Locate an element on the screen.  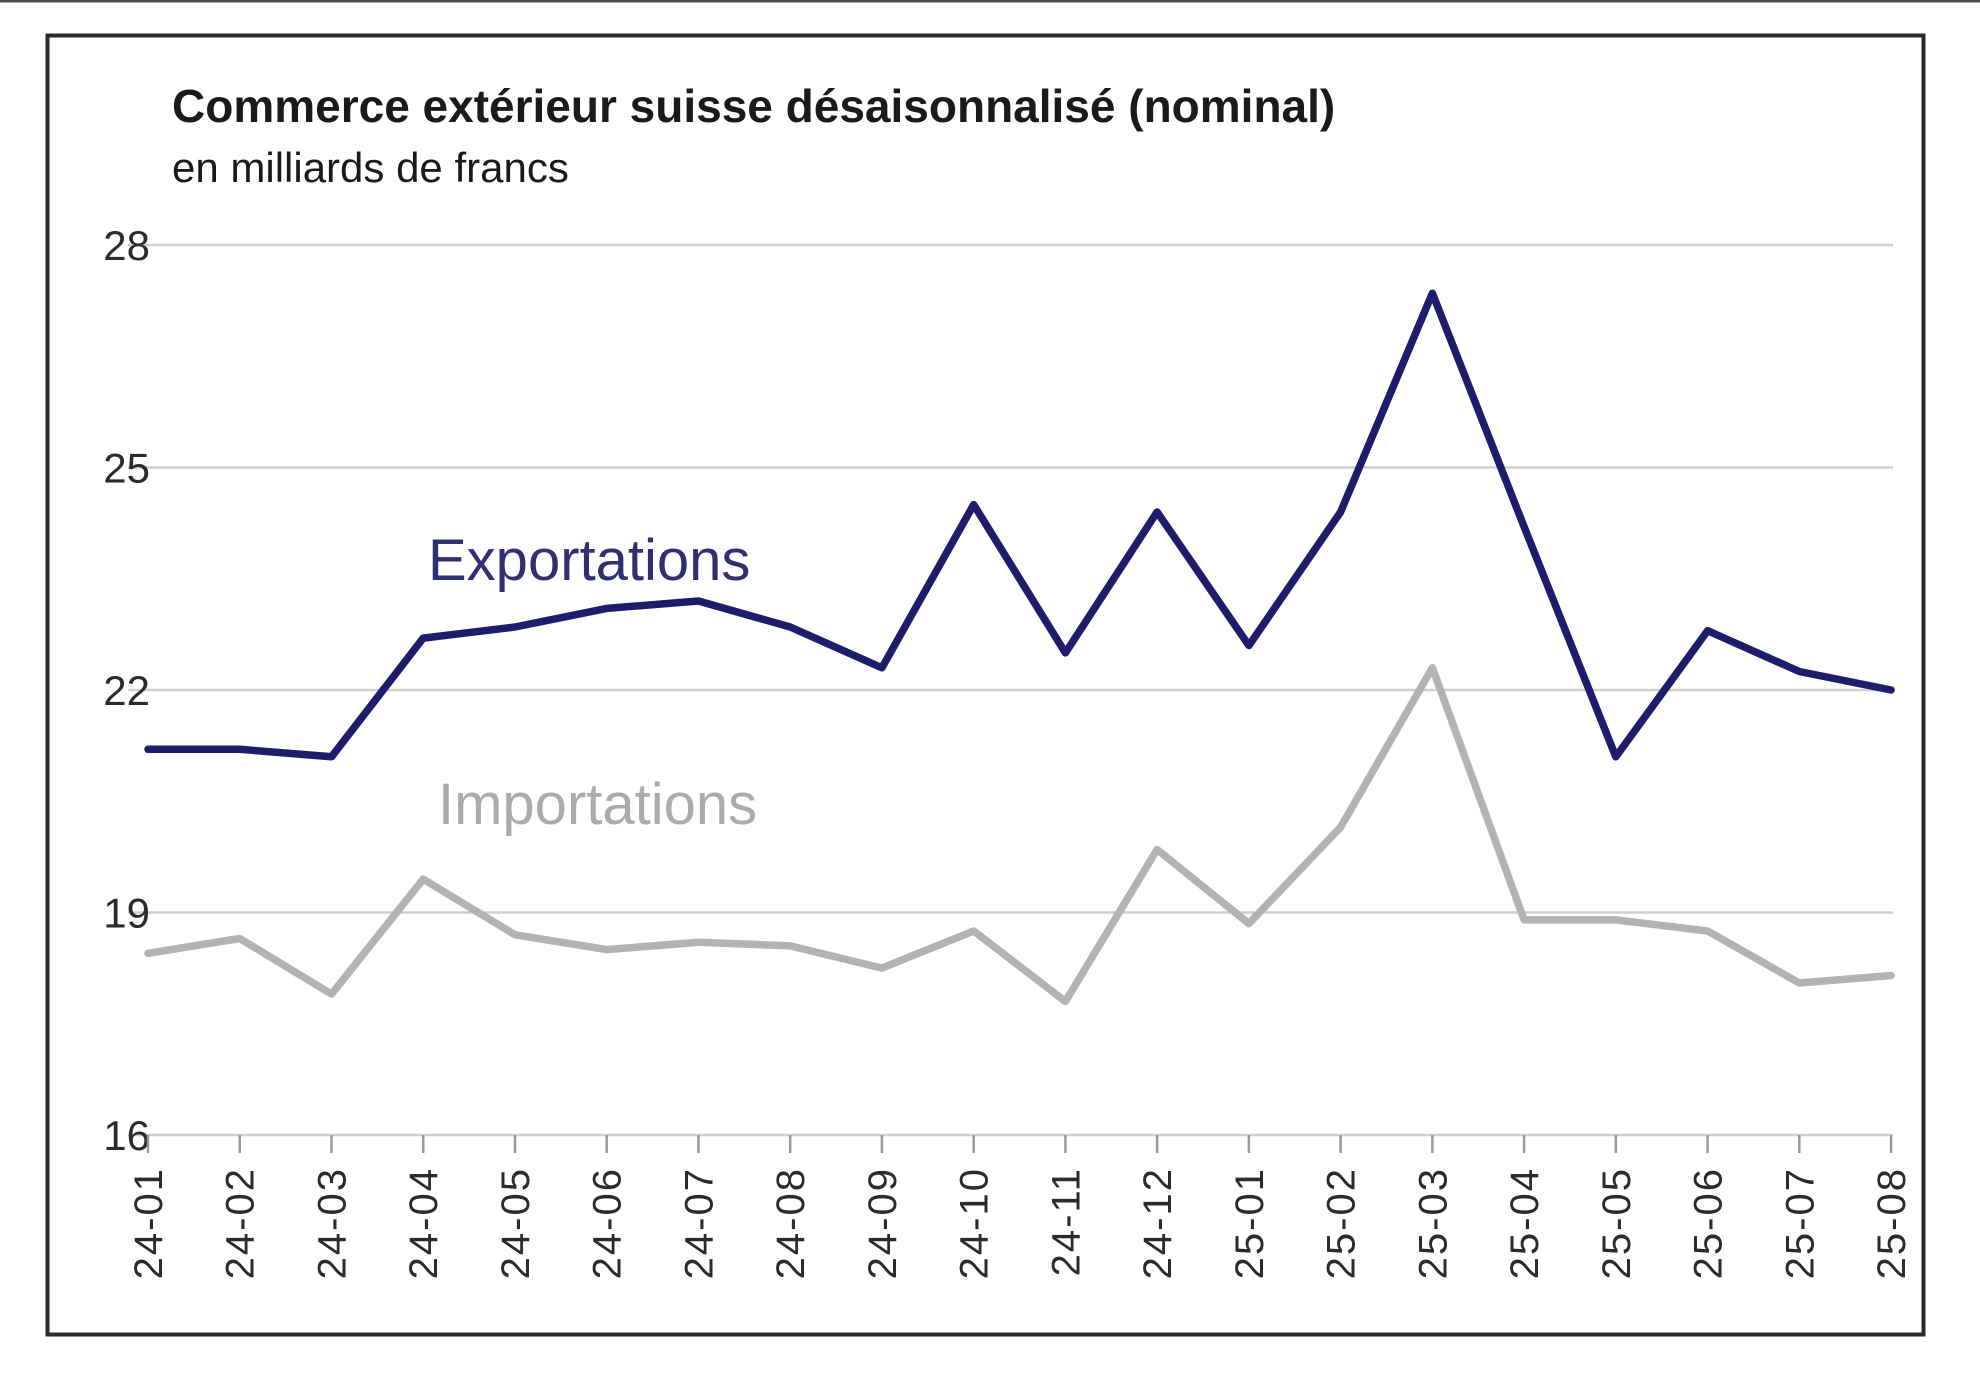
x-axis-label-24-01: 24-01 is located at coordinates (149, 1223).